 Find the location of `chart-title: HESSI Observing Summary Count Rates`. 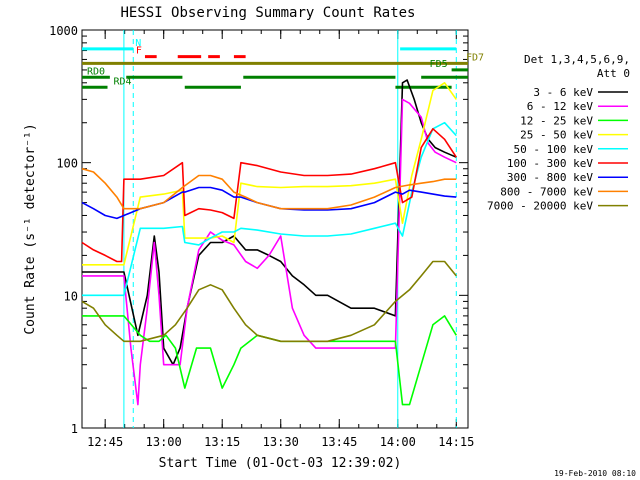

chart-title: HESSI Observing Summary Count Rates is located at coordinates (267, 13).